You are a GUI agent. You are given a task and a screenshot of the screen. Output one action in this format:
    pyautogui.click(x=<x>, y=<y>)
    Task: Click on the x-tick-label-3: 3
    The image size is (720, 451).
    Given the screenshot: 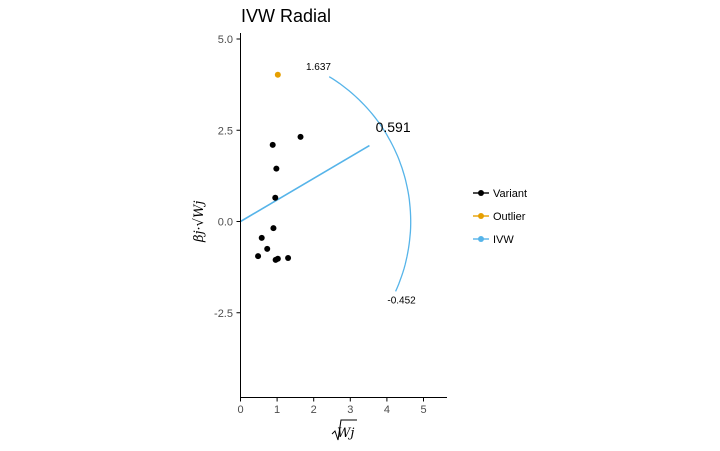 What is the action you would take?
    pyautogui.click(x=350, y=410)
    